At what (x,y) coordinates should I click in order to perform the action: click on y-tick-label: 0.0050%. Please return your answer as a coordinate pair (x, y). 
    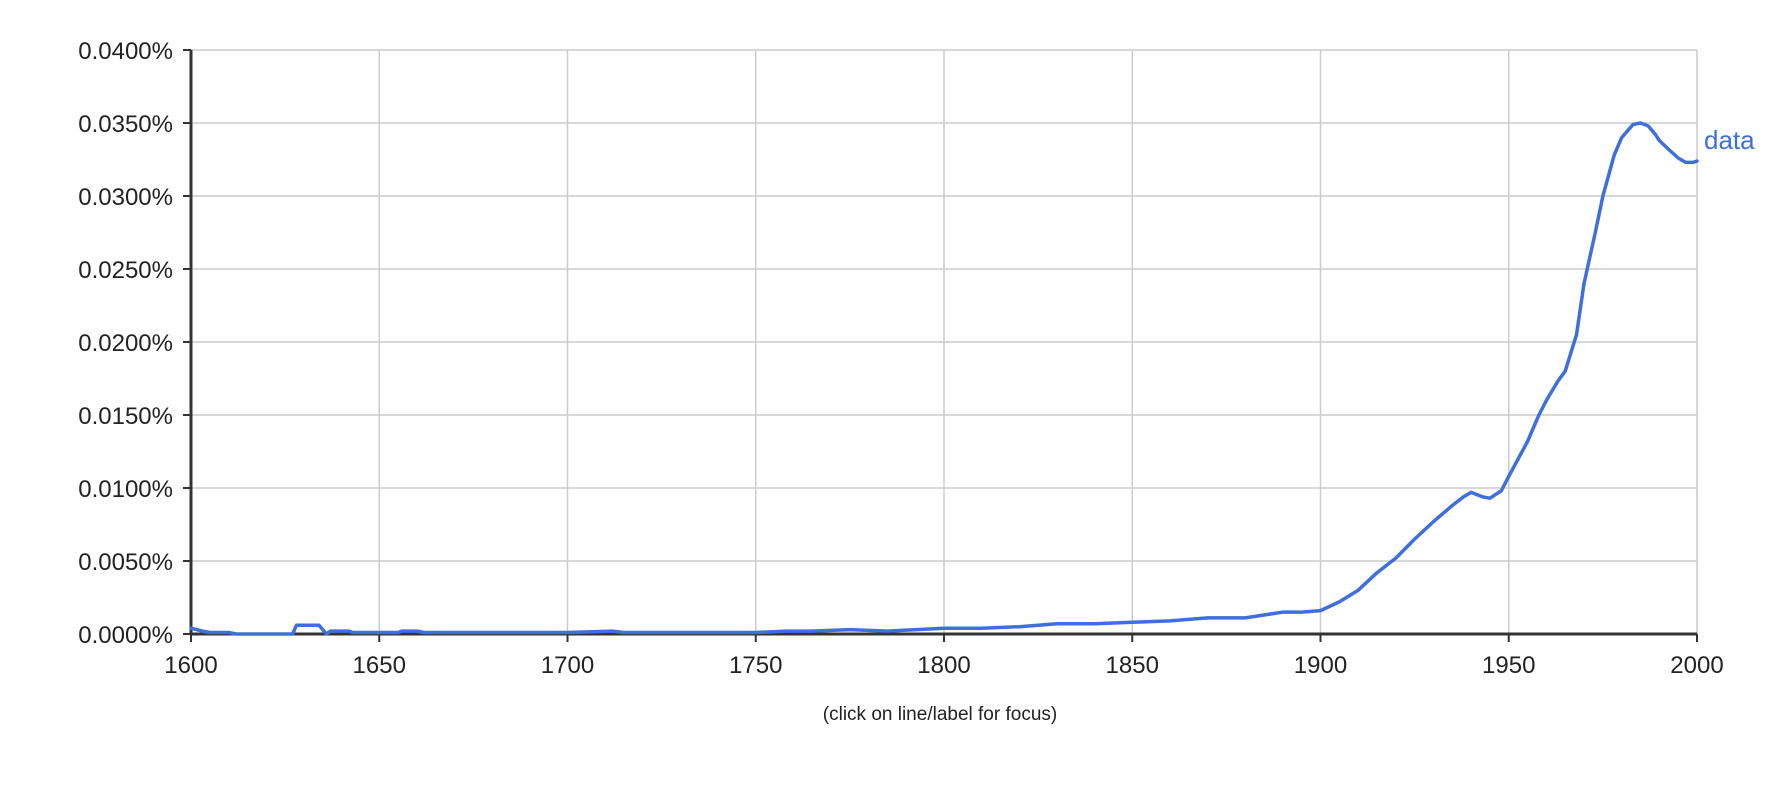
    Looking at the image, I should click on (125, 562).